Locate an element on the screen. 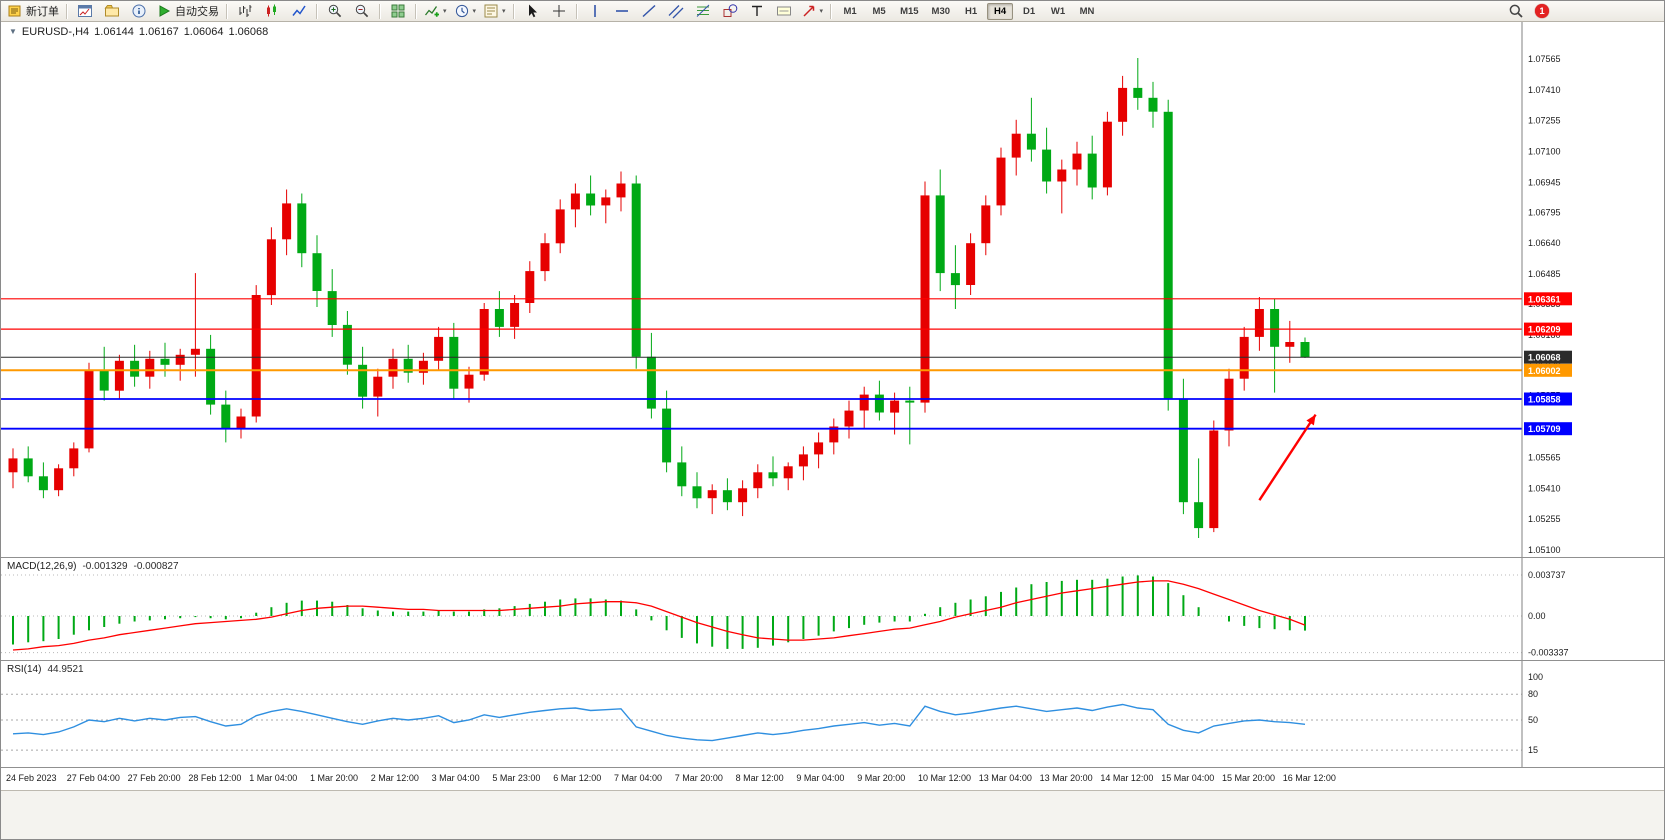 The height and width of the screenshot is (840, 1665). text-icon is located at coordinates (756, 10).